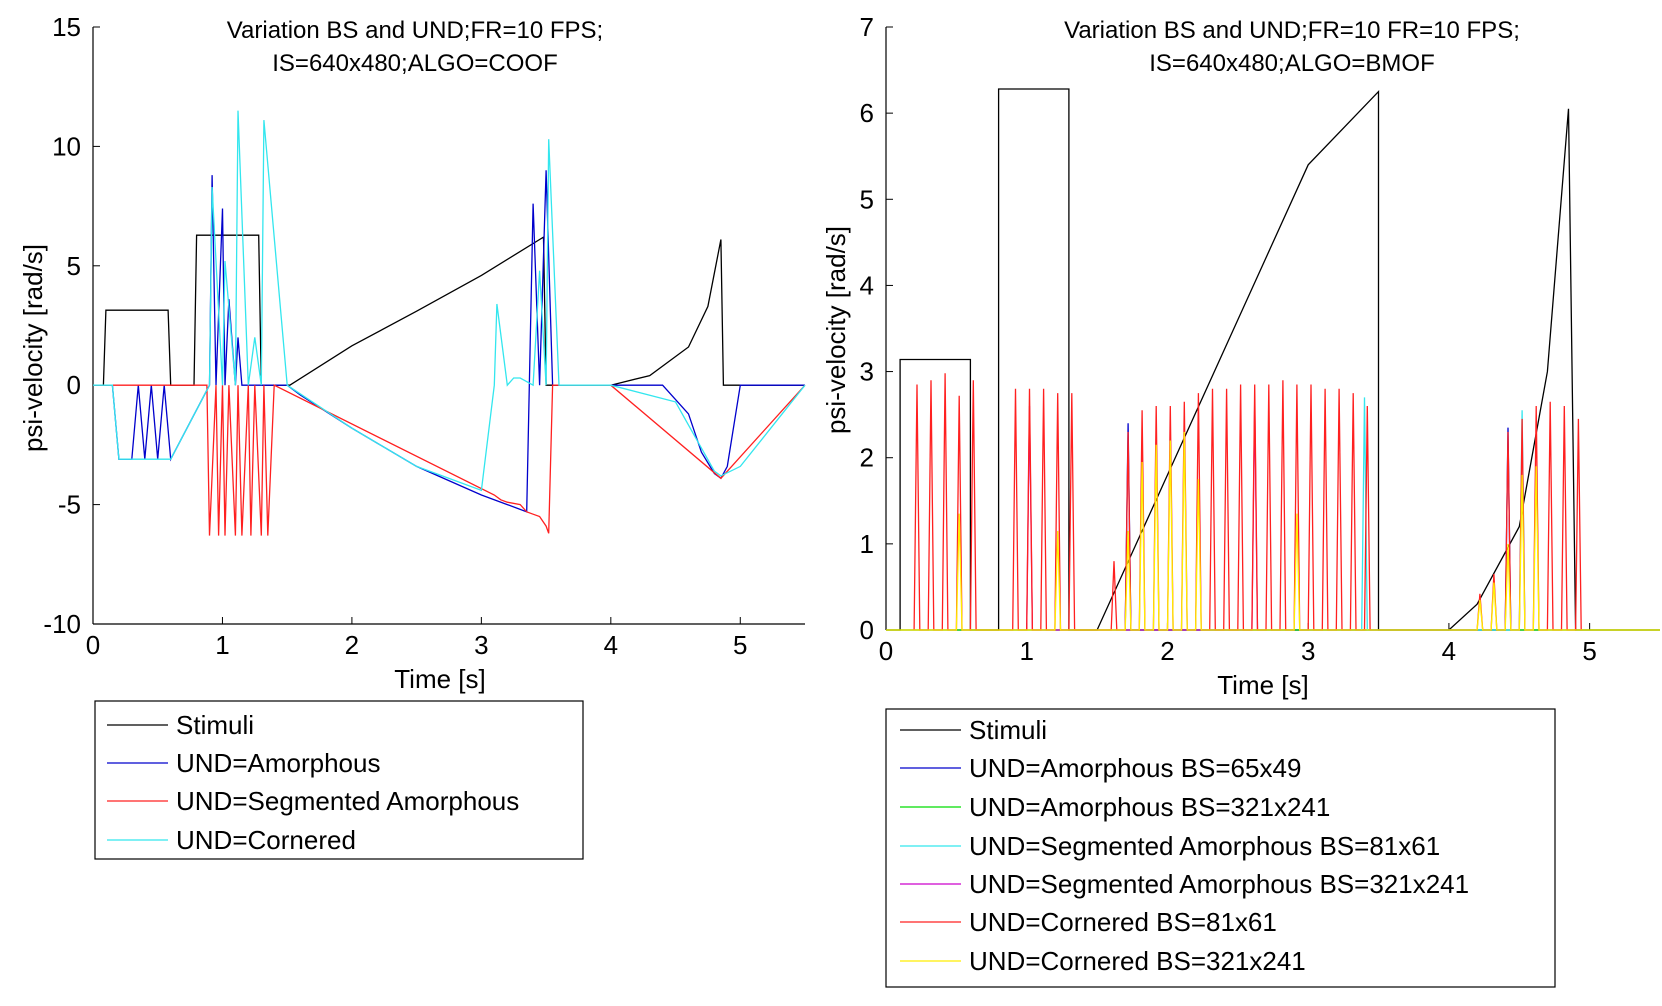  I want to click on y-tick-label: 1, so click(867, 544).